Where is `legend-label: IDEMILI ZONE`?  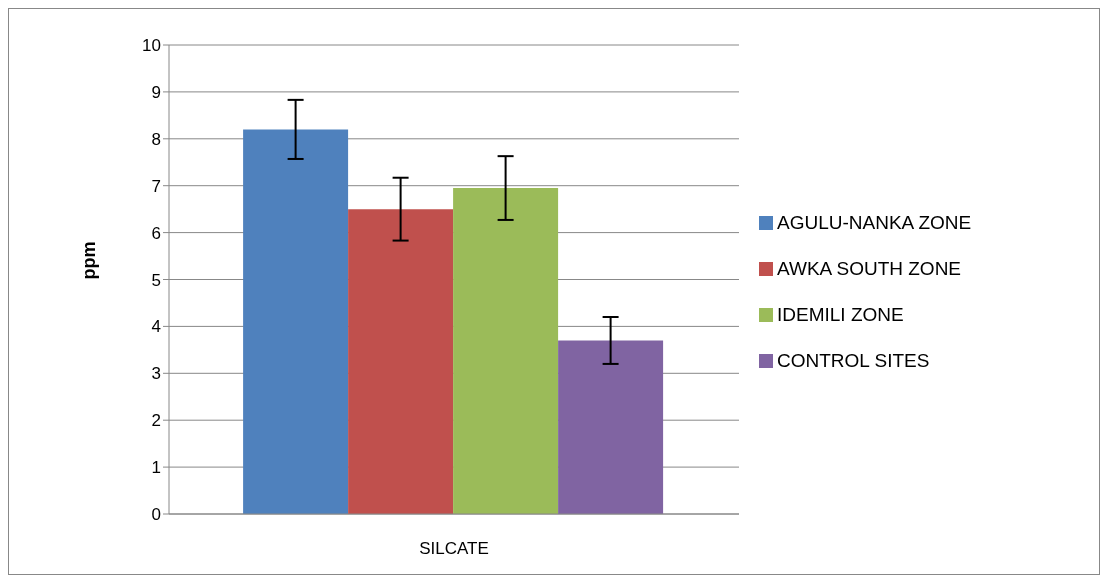 legend-label: IDEMILI ZONE is located at coordinates (840, 314).